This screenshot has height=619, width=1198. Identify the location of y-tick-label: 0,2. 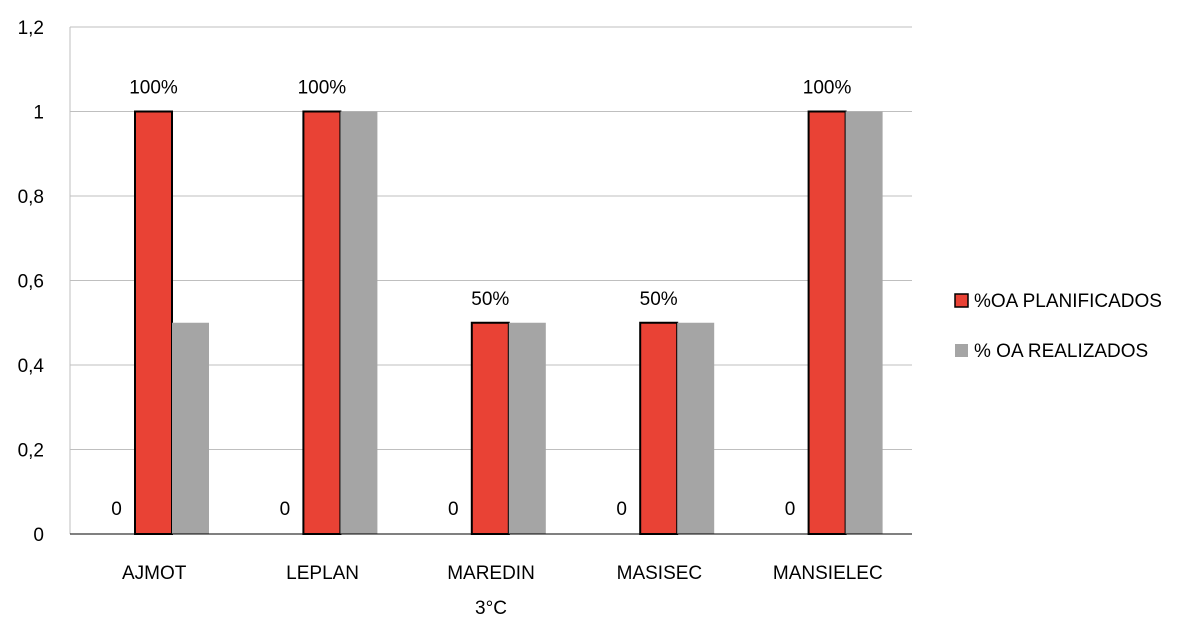
(31, 451).